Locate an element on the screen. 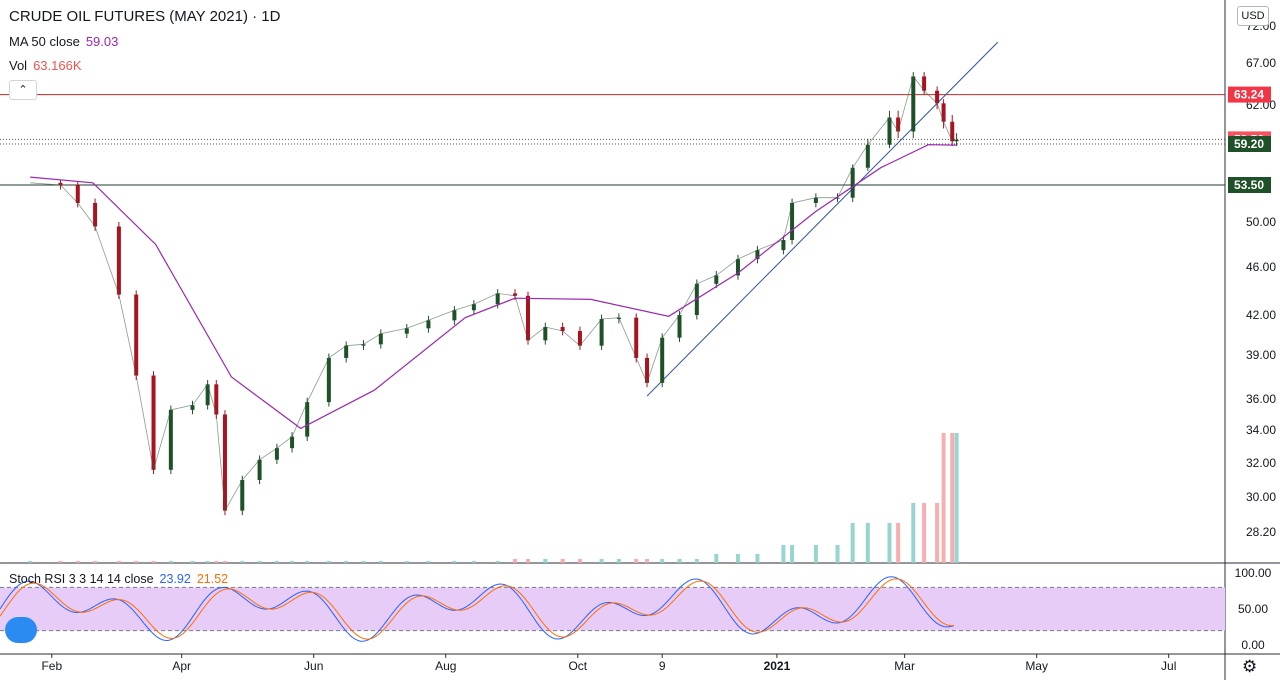  price-tick-label: 50.00 is located at coordinates (1261, 222).